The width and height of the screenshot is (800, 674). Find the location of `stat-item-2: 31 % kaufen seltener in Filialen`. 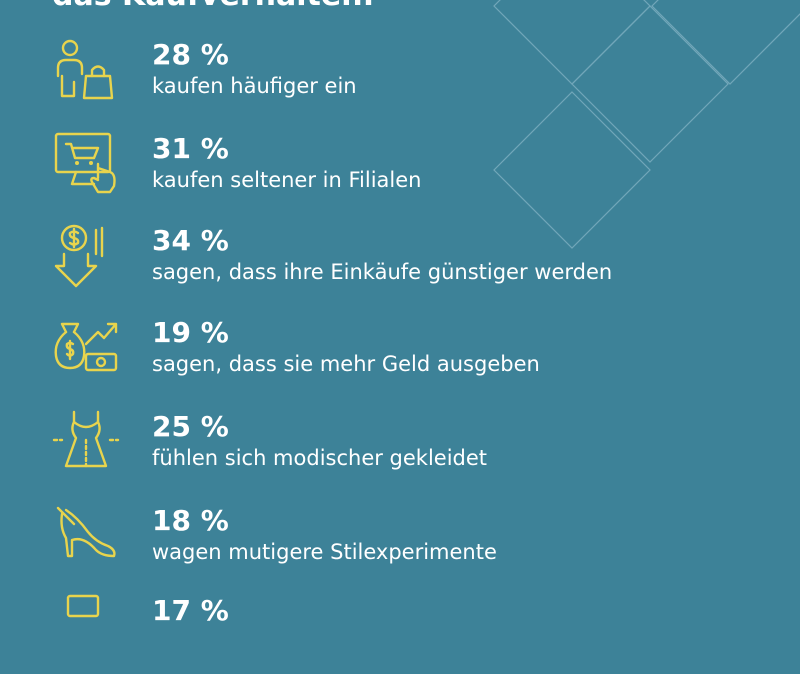

stat-item-2: 31 % kaufen seltener in Filialen is located at coordinates (400, 172).